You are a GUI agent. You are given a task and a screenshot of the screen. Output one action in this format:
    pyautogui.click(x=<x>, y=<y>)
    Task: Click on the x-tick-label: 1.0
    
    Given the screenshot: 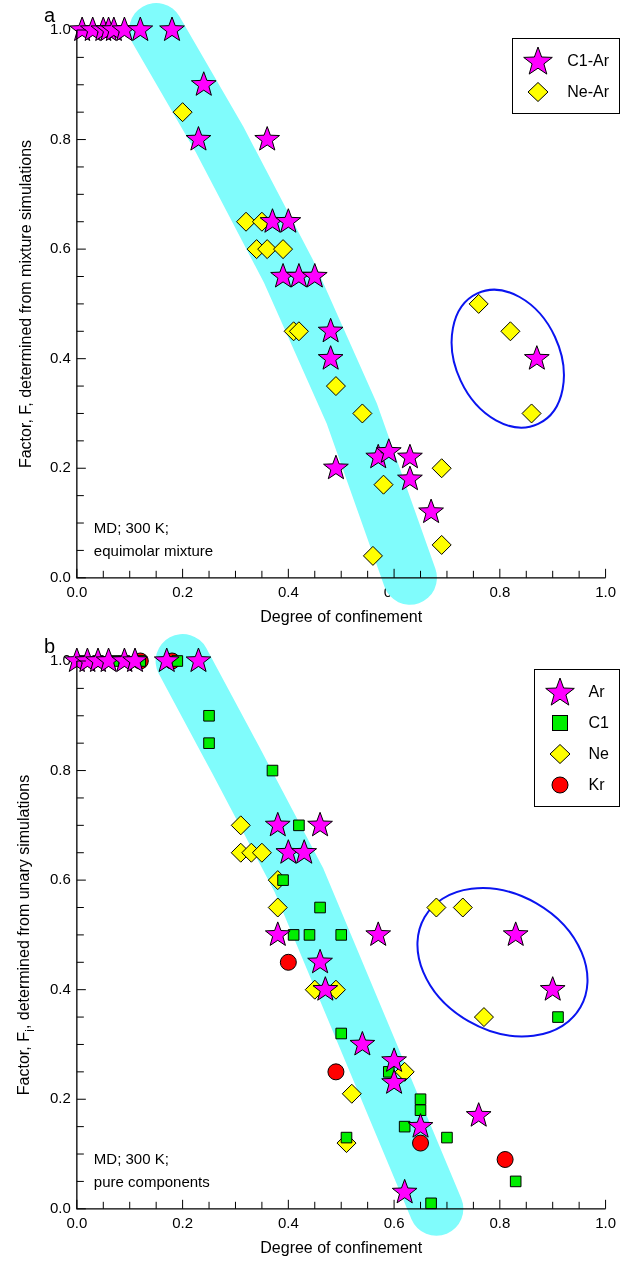 What is the action you would take?
    pyautogui.click(x=605, y=1222)
    